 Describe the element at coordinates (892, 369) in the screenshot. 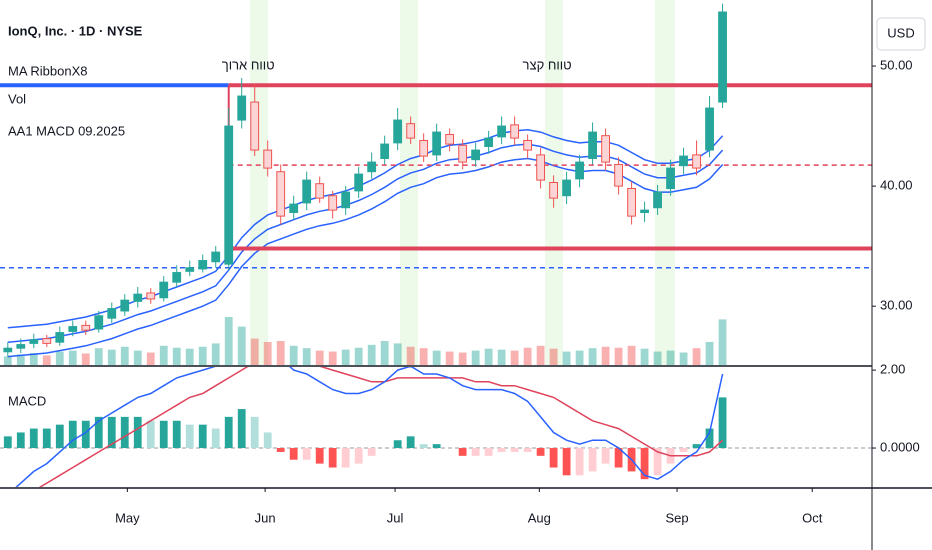

I see `y-tick-label: 2.00` at that location.